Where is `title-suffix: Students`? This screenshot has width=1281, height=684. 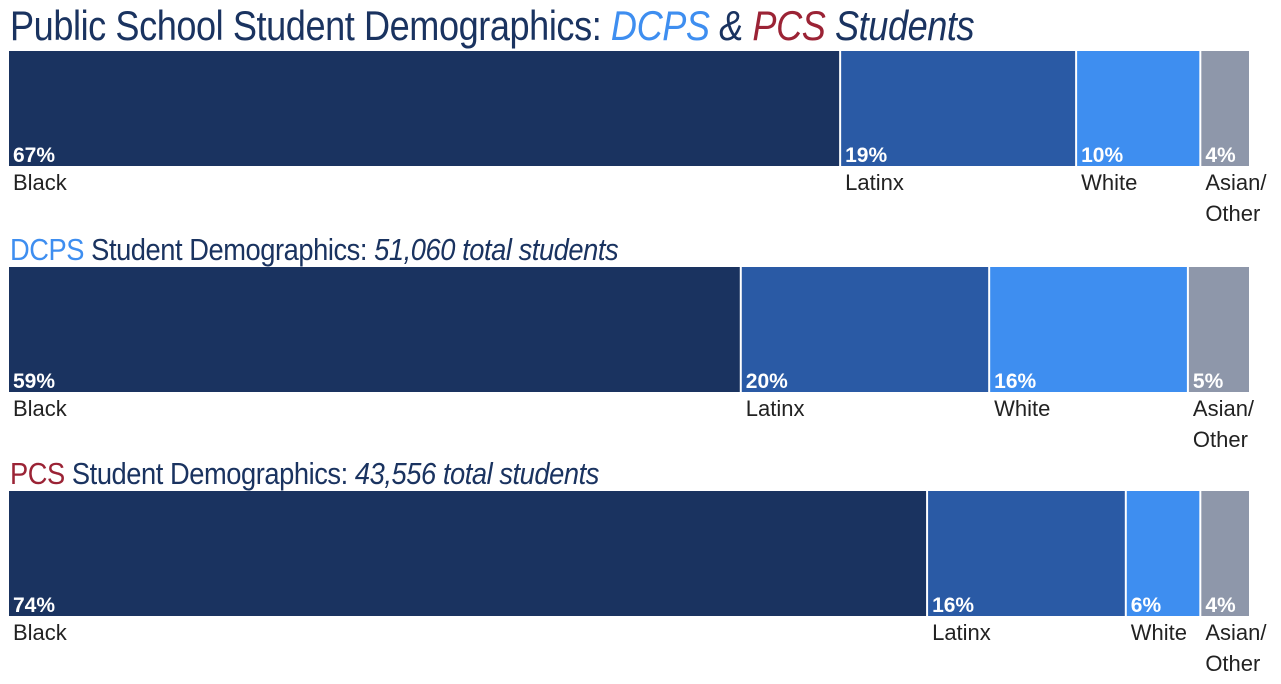
title-suffix: Students is located at coordinates (900, 25).